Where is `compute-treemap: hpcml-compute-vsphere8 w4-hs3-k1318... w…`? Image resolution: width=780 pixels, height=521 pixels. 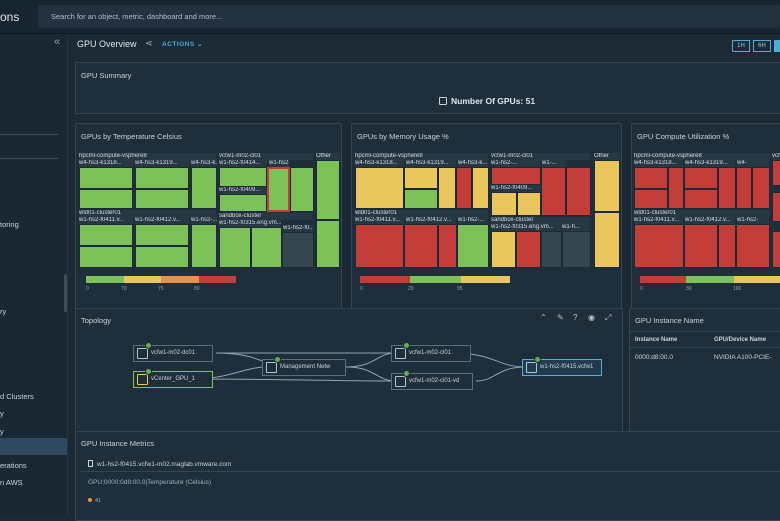 compute-treemap: hpcml-compute-vsphere8 w4-hs3-k1318... w… is located at coordinates (707, 211).